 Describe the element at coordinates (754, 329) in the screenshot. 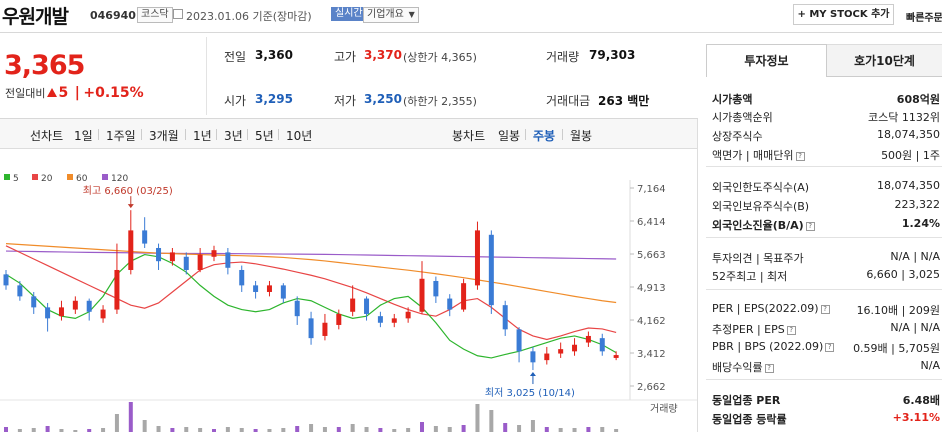

I see `info-label: 추정PER | EPS?` at that location.